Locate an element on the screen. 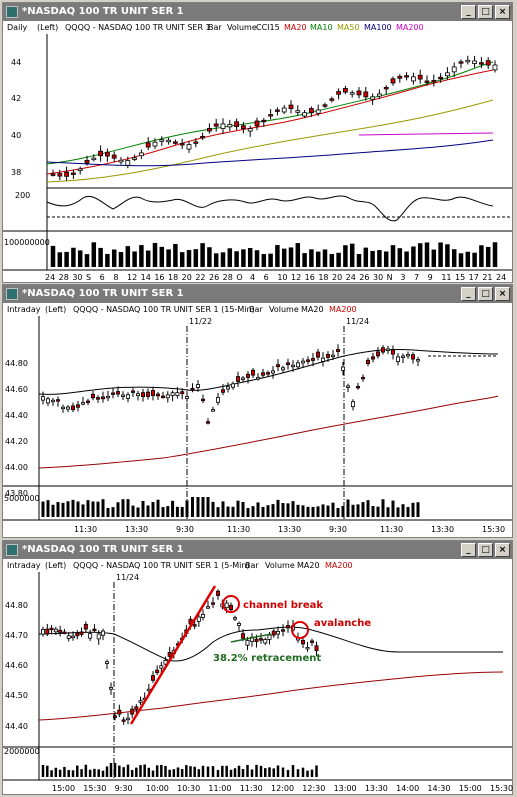  y-tick-1: 44.80 is located at coordinates (16, 605).